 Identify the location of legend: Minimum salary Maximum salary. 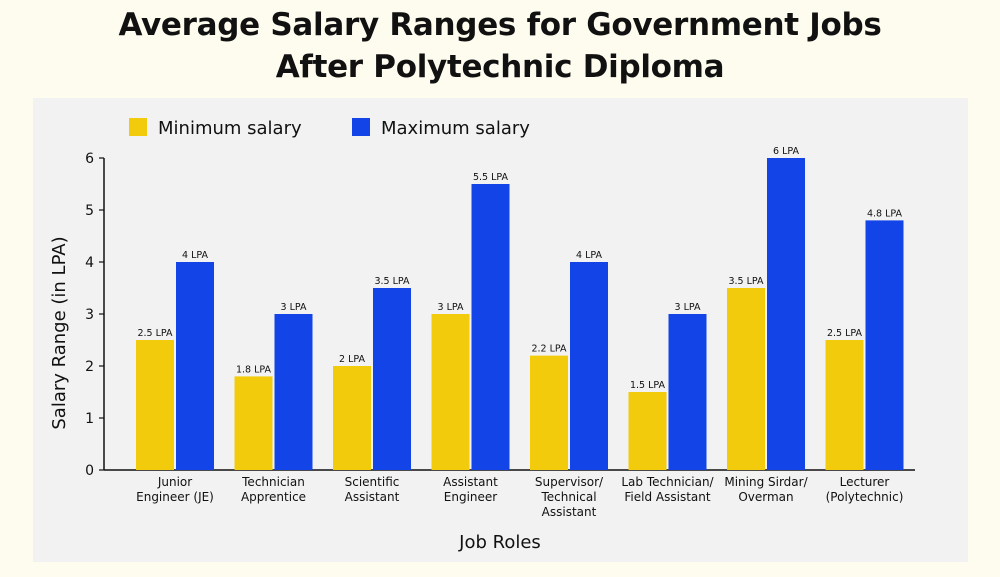
(329, 128).